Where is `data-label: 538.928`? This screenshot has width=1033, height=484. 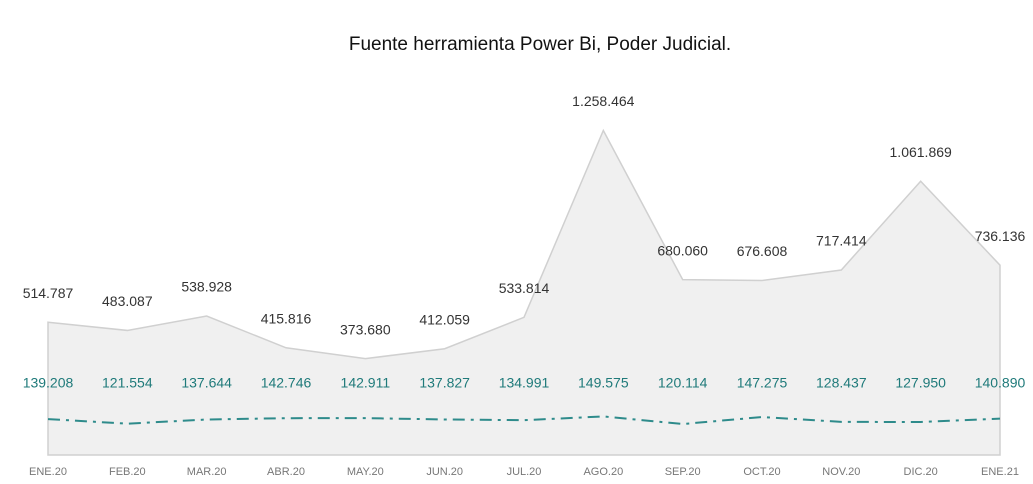 data-label: 538.928 is located at coordinates (206, 287).